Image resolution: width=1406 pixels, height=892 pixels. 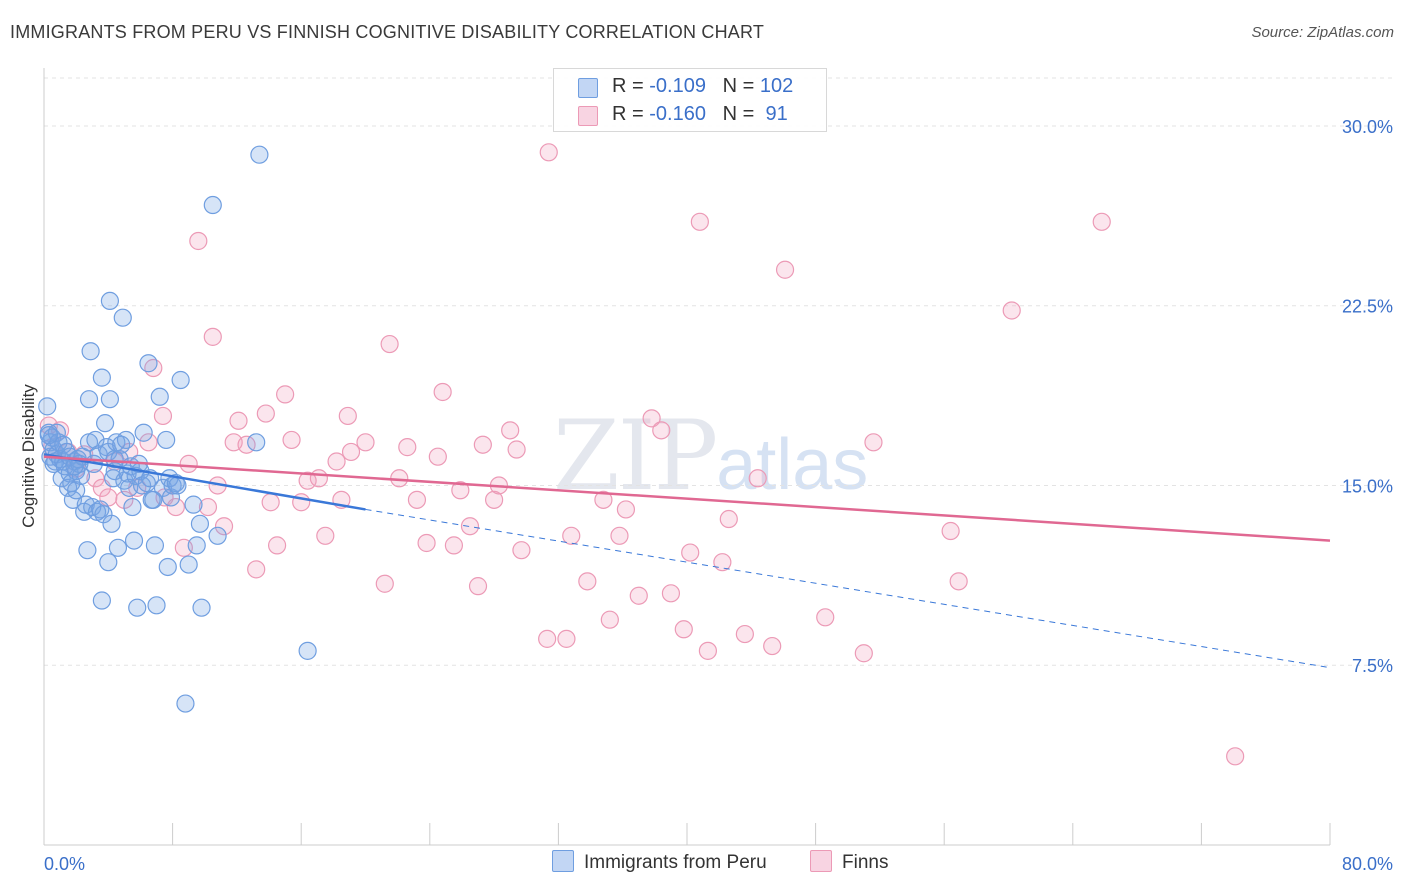 What do you see at coordinates (792, 465) in the screenshot?
I see `watermark-atlas: atlas` at bounding box center [792, 465].